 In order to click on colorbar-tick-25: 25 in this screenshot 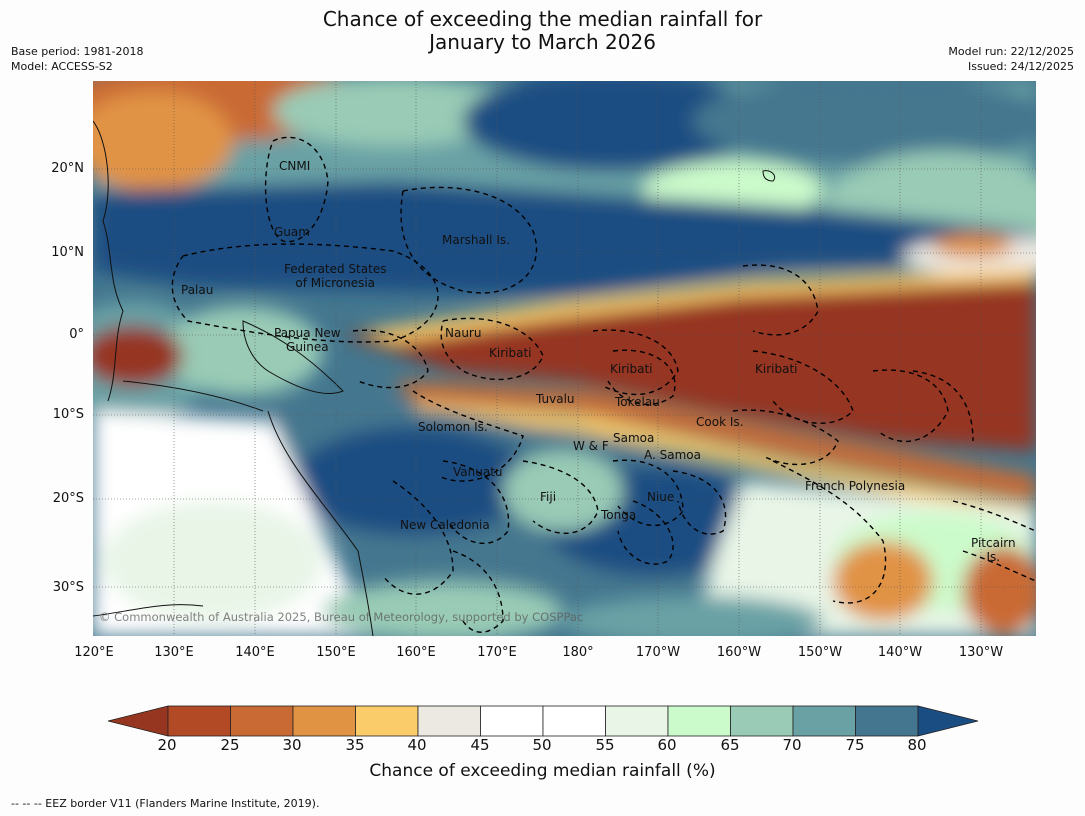, I will do `click(230, 745)`.